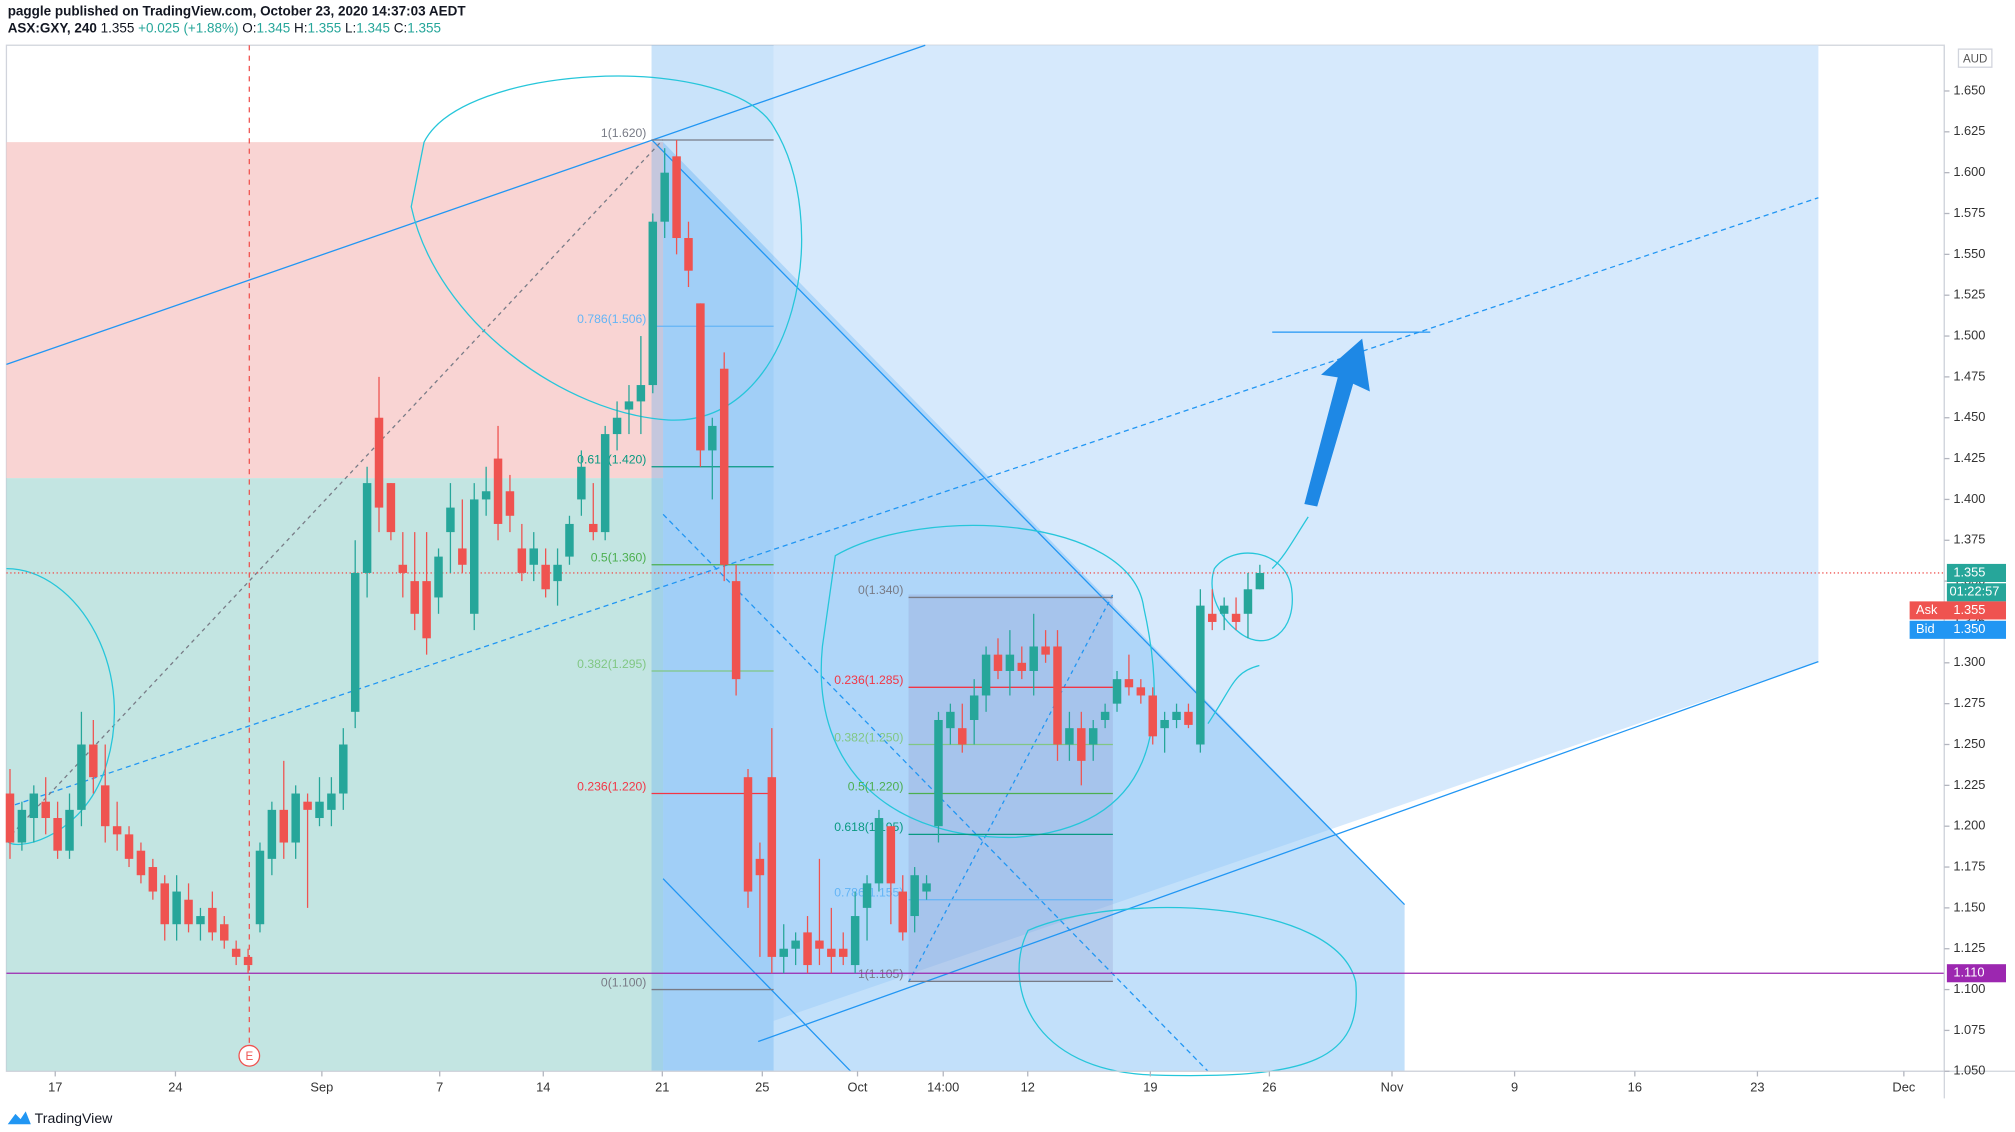 The image size is (2015, 1132). Describe the element at coordinates (1903, 1086) in the screenshot. I see `x-tick-label: Dec` at that location.